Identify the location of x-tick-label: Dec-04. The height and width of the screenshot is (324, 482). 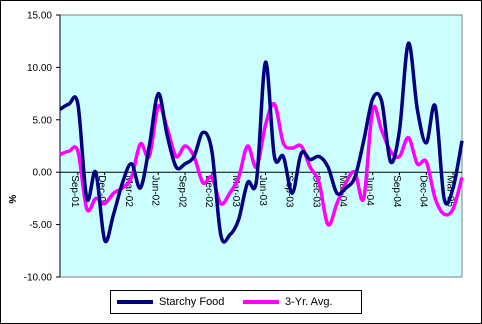
(423, 191).